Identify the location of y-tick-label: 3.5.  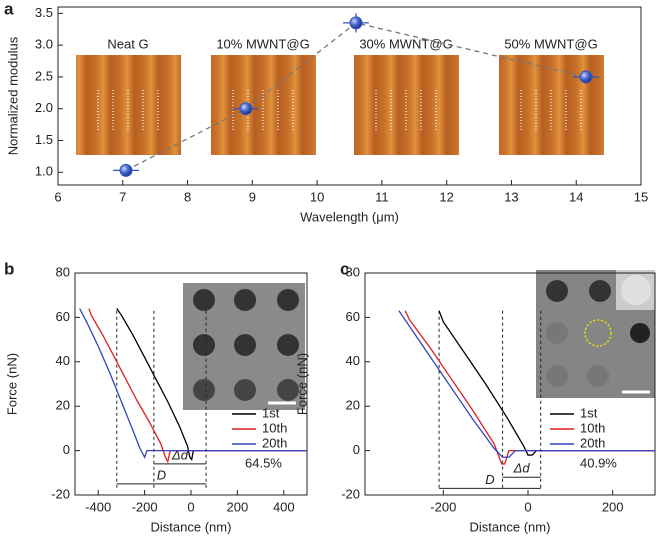
(44, 12).